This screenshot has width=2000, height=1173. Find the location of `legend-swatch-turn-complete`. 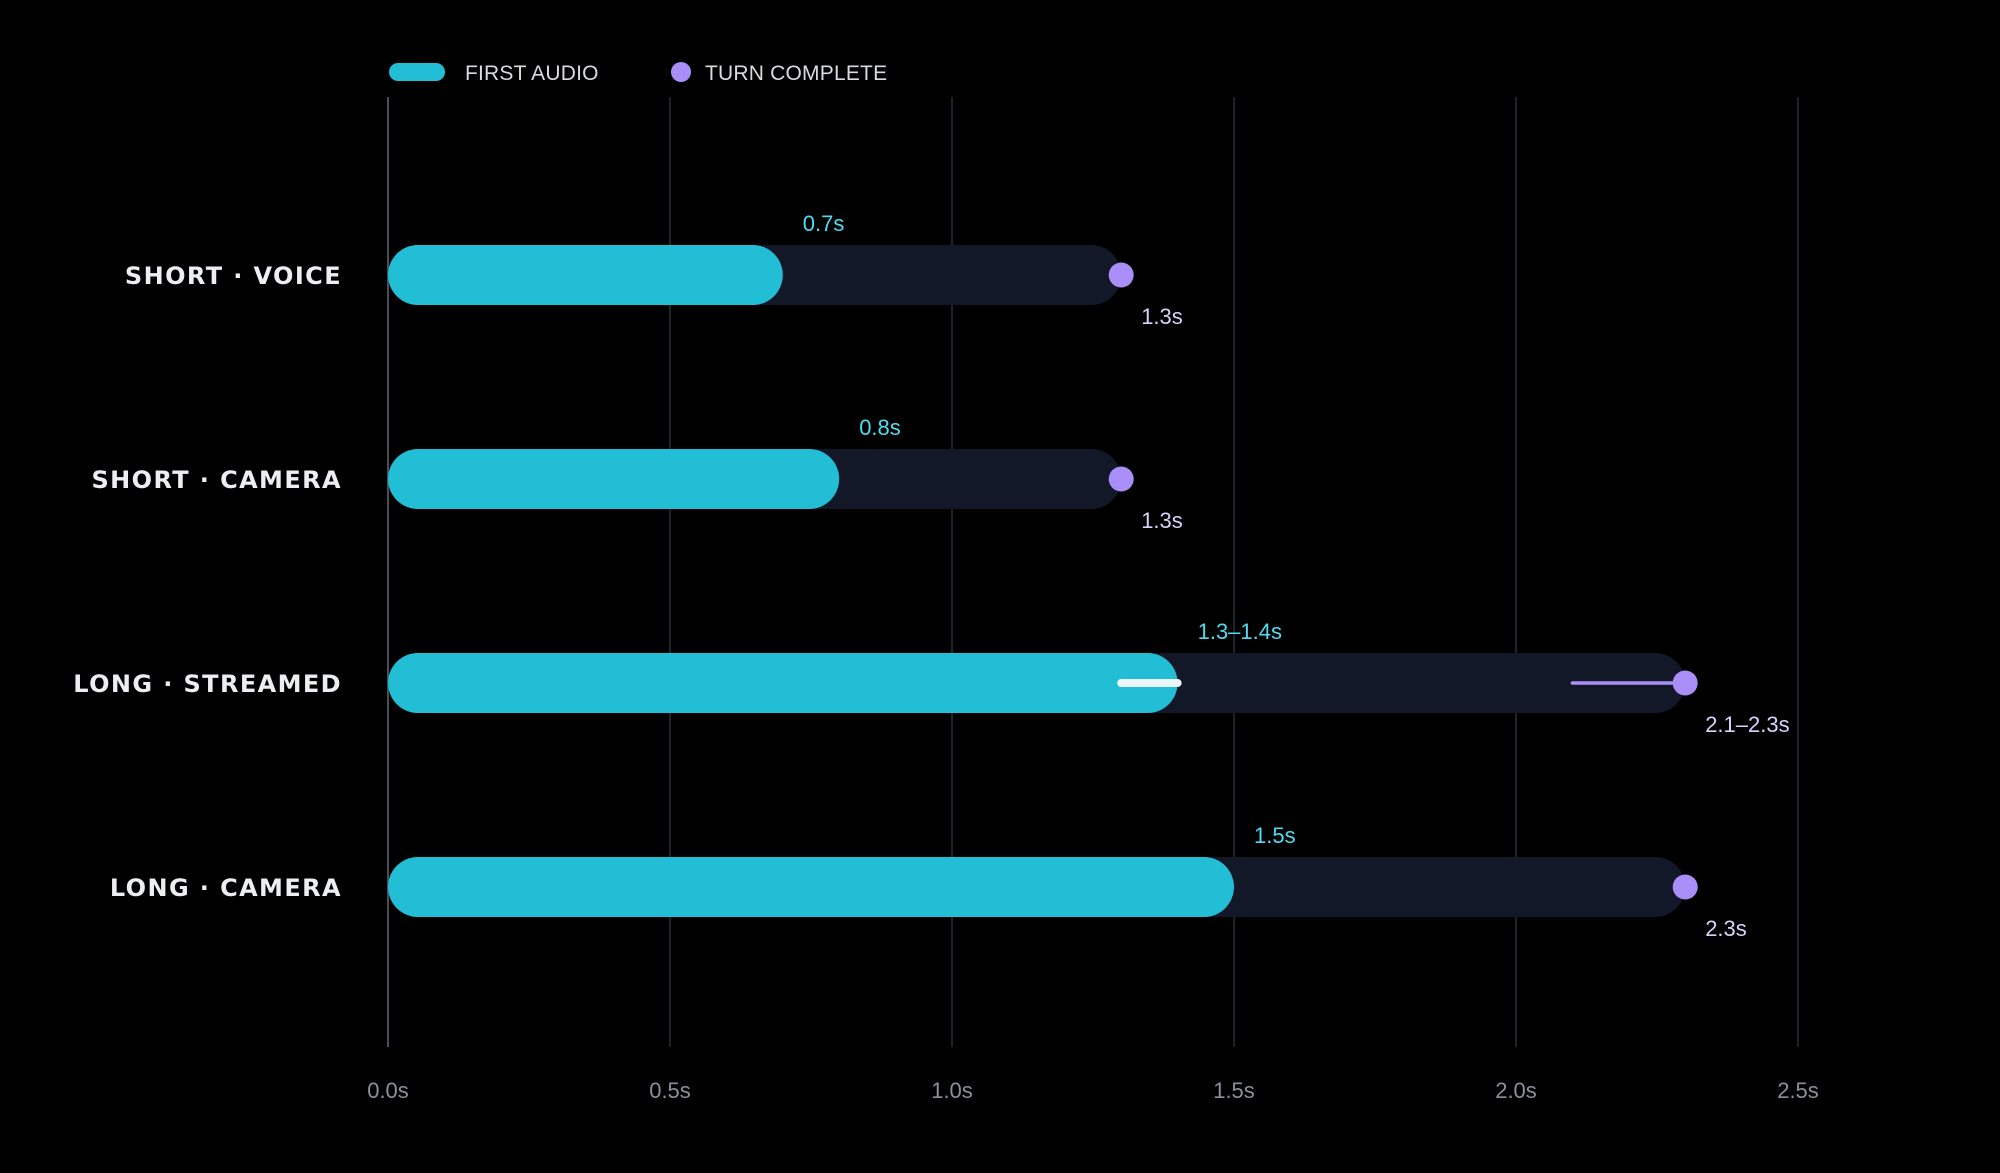

legend-swatch-turn-complete is located at coordinates (681, 72).